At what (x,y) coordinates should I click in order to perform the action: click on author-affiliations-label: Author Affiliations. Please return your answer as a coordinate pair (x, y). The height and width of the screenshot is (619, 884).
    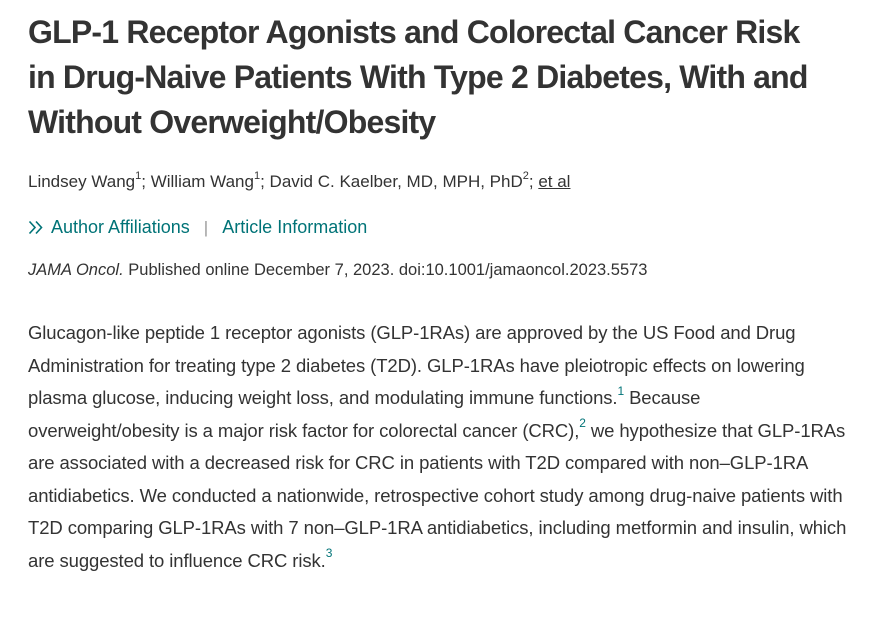
    Looking at the image, I should click on (120, 227).